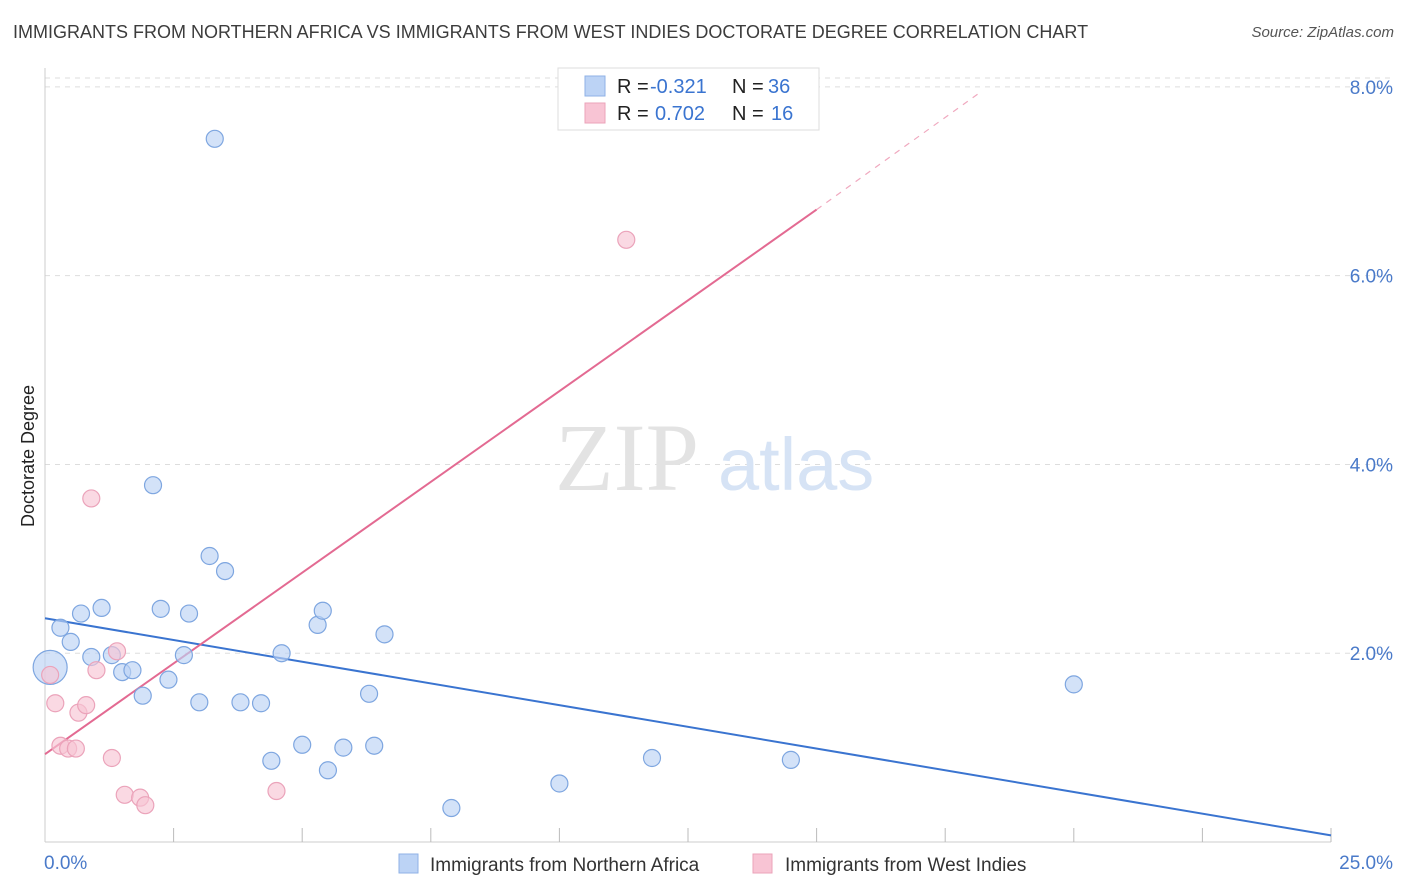  Describe the element at coordinates (779, 87) in the screenshot. I see `legend-n-value-1: 36` at that location.